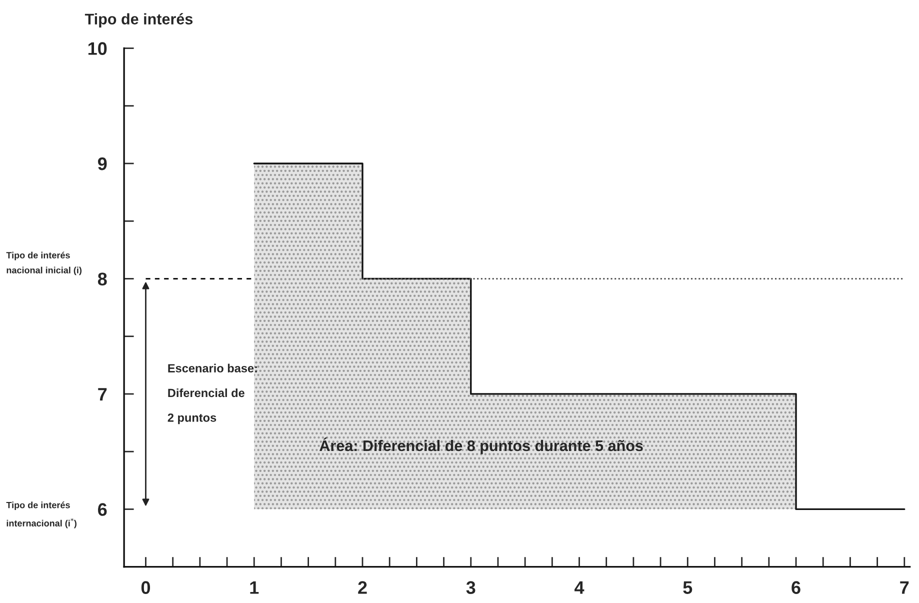  Describe the element at coordinates (687, 587) in the screenshot. I see `x-tick-label: 5` at that location.